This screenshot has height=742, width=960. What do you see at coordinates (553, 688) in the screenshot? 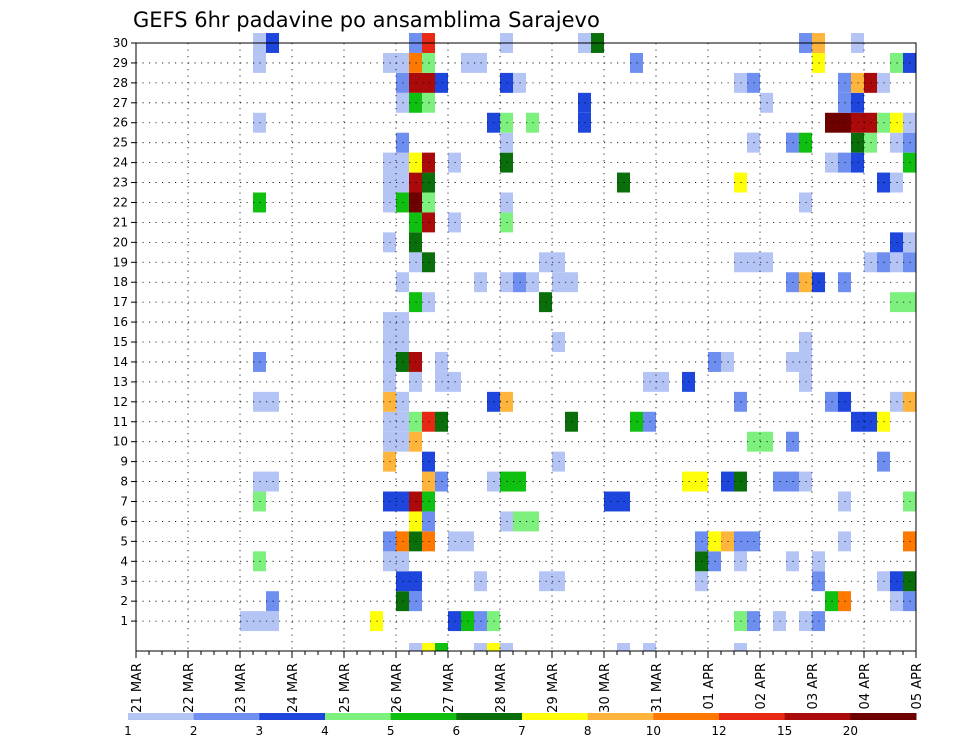
I see `x-tick-label: 29 MAR` at bounding box center [553, 688].